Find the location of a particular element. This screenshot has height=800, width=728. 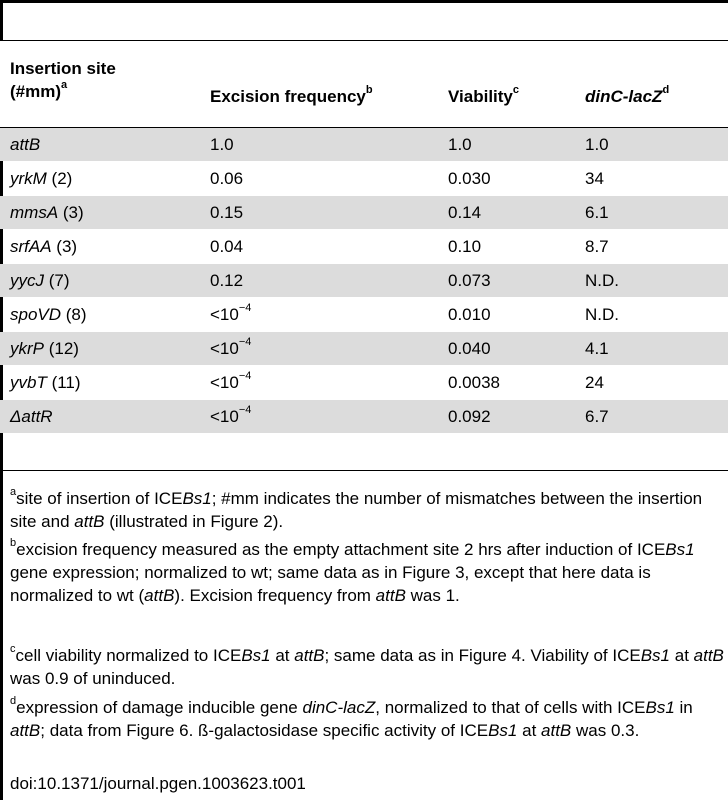

footnote-c-text: was 0.9 of uninduced. is located at coordinates (93, 678).